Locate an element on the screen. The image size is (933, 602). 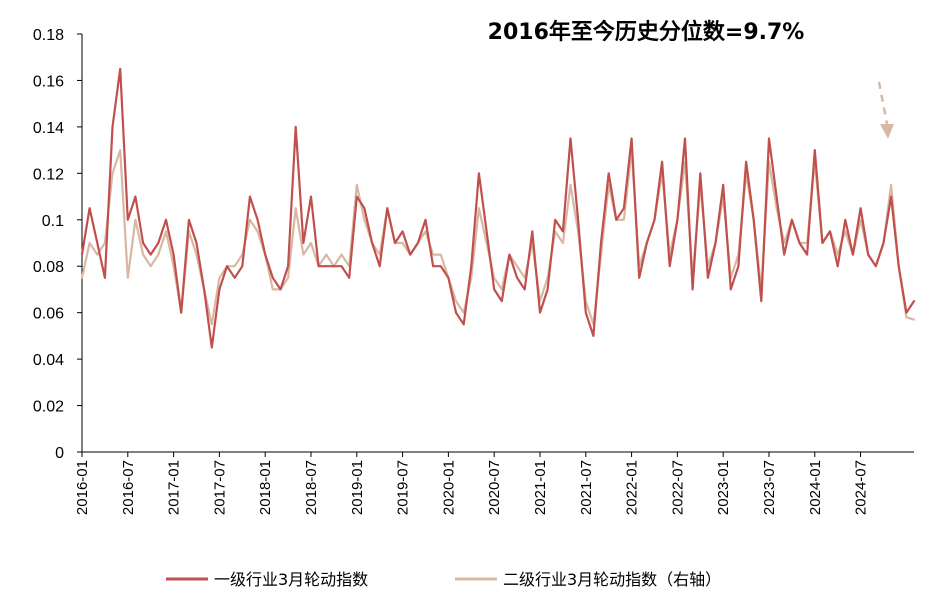
legend: 一级行业3月轮动指数 二级行业3月轮动指数（右轴） is located at coordinates (443, 579).